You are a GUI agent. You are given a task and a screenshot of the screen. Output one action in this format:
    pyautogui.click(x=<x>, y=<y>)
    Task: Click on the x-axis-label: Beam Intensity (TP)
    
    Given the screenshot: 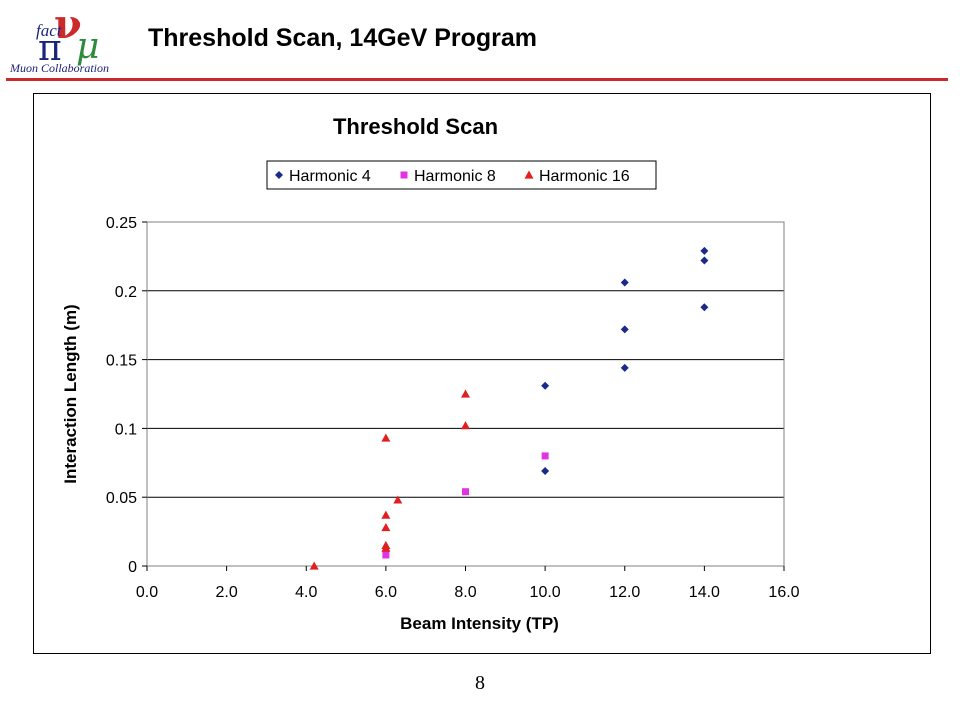 What is the action you would take?
    pyautogui.click(x=479, y=623)
    